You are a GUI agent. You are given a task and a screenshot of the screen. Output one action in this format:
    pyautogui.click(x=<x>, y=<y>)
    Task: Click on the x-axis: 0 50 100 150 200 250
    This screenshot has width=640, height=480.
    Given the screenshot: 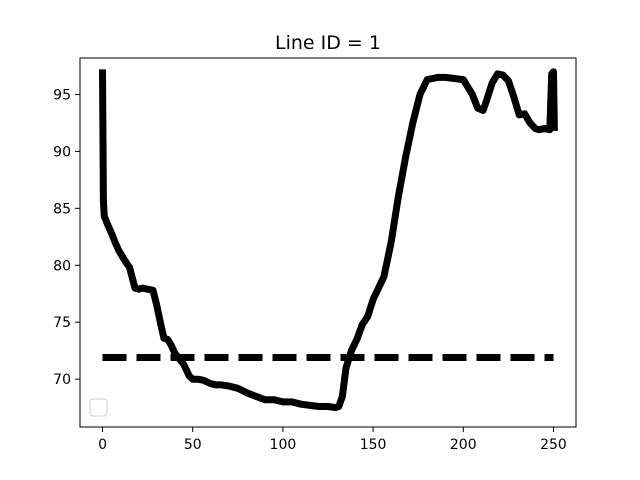 What is the action you would take?
    pyautogui.click(x=332, y=440)
    